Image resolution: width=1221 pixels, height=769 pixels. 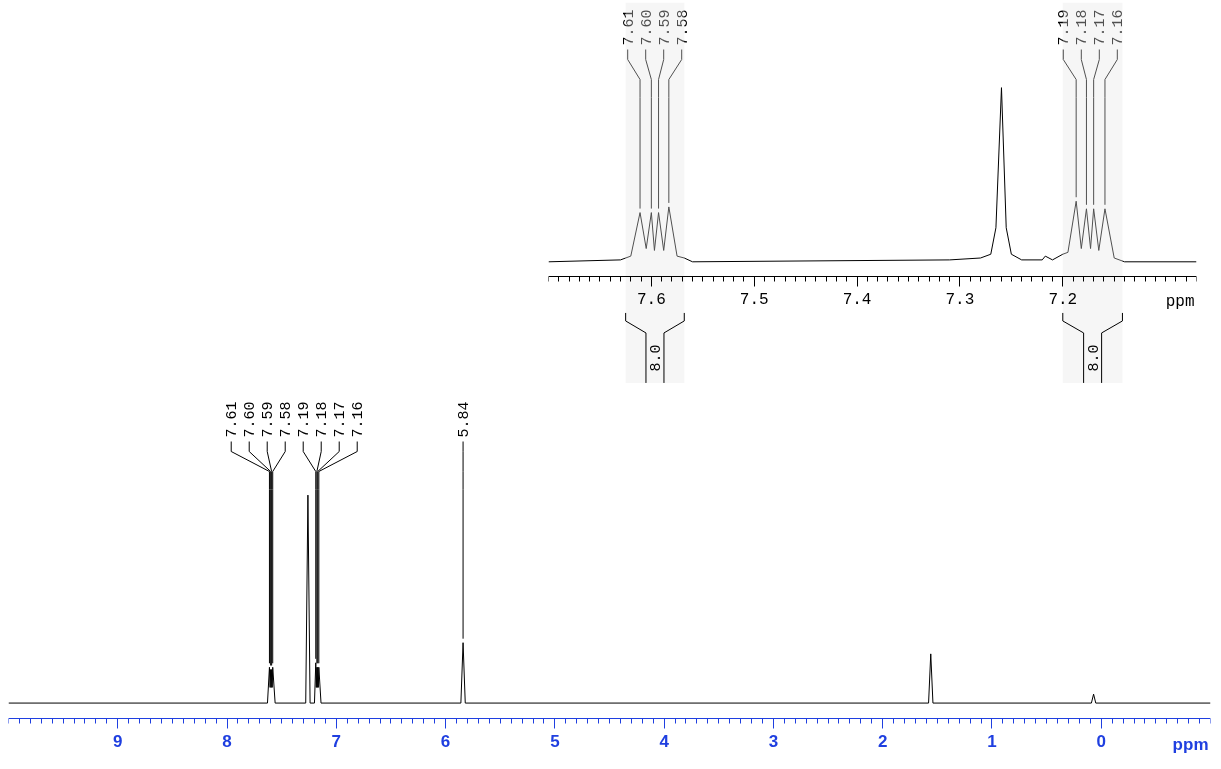 I want to click on x-tick-label: 9, so click(x=118, y=741).